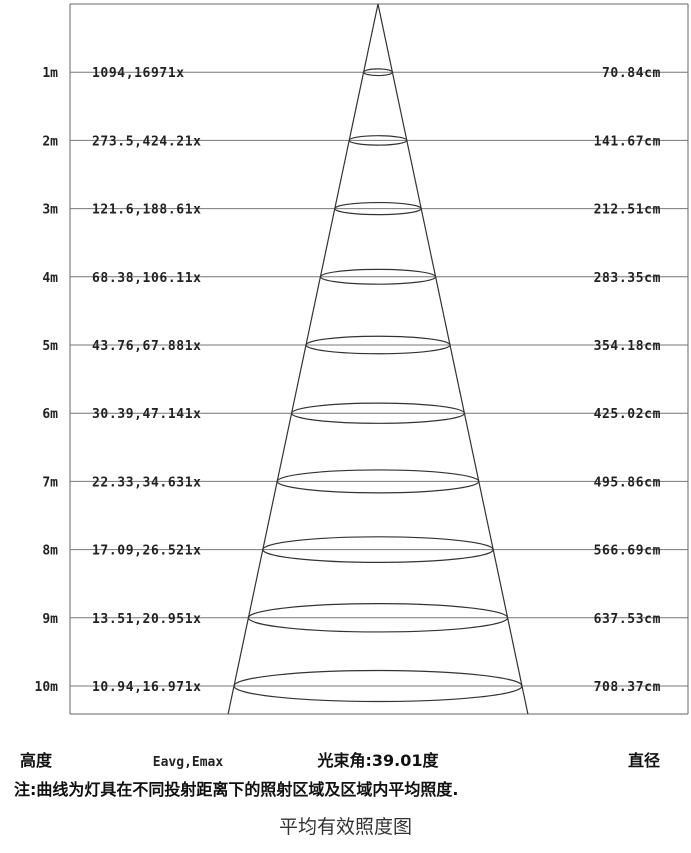 The height and width of the screenshot is (853, 691). I want to click on row-illuminance: 22.33,34.631x, so click(147, 482).